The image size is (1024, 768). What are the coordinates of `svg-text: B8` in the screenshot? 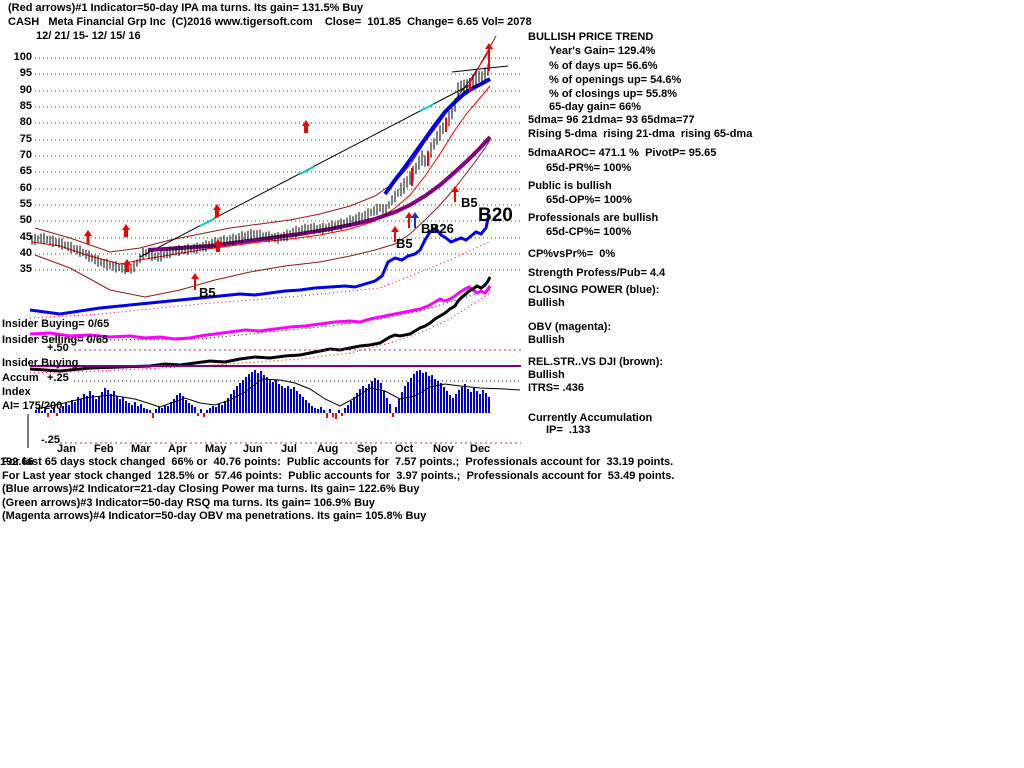 It's located at (429, 228).